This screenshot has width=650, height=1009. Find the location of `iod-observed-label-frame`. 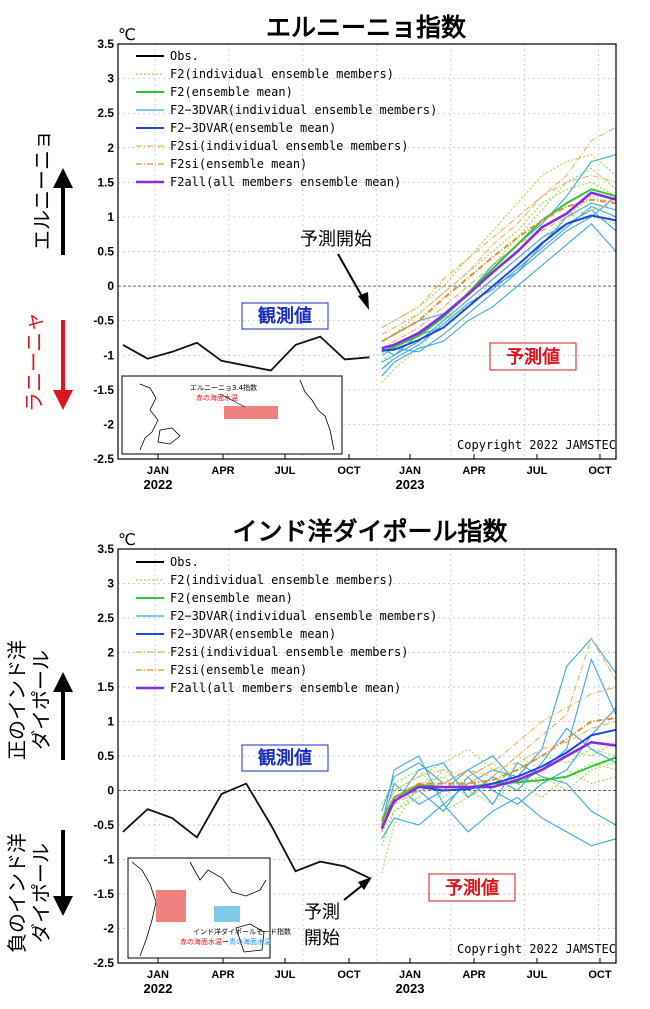

iod-observed-label-frame is located at coordinates (285, 758).